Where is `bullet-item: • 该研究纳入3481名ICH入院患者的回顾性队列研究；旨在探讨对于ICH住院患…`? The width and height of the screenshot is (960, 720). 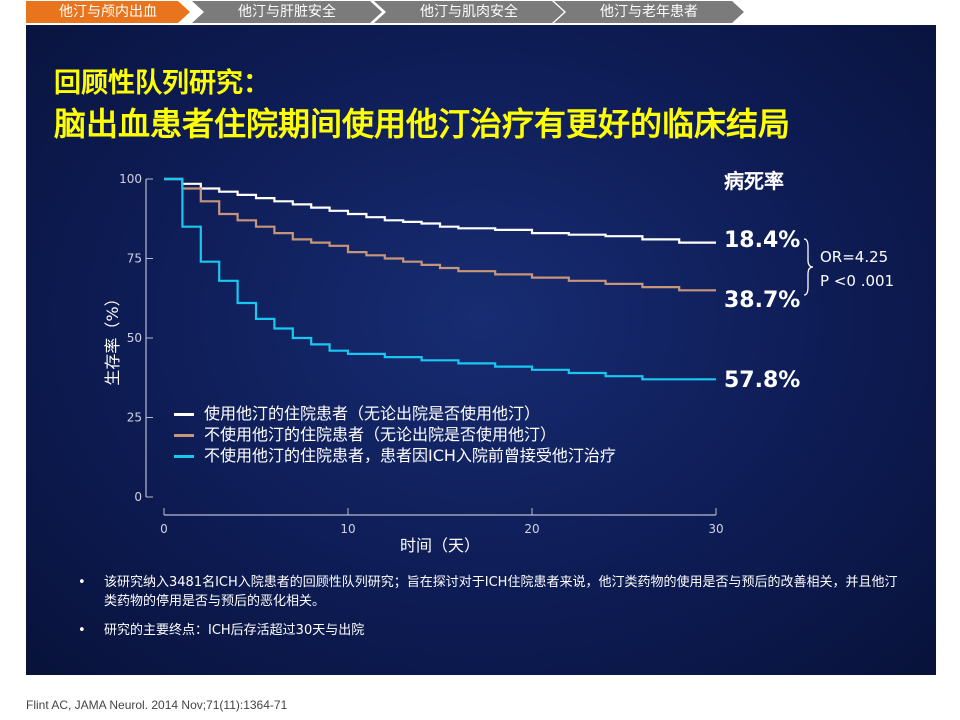
bullet-item: • 该研究纳入3481名ICH入院患者的回顾性队列研究；旨在探讨对于ICH住院患… is located at coordinates (488, 592).